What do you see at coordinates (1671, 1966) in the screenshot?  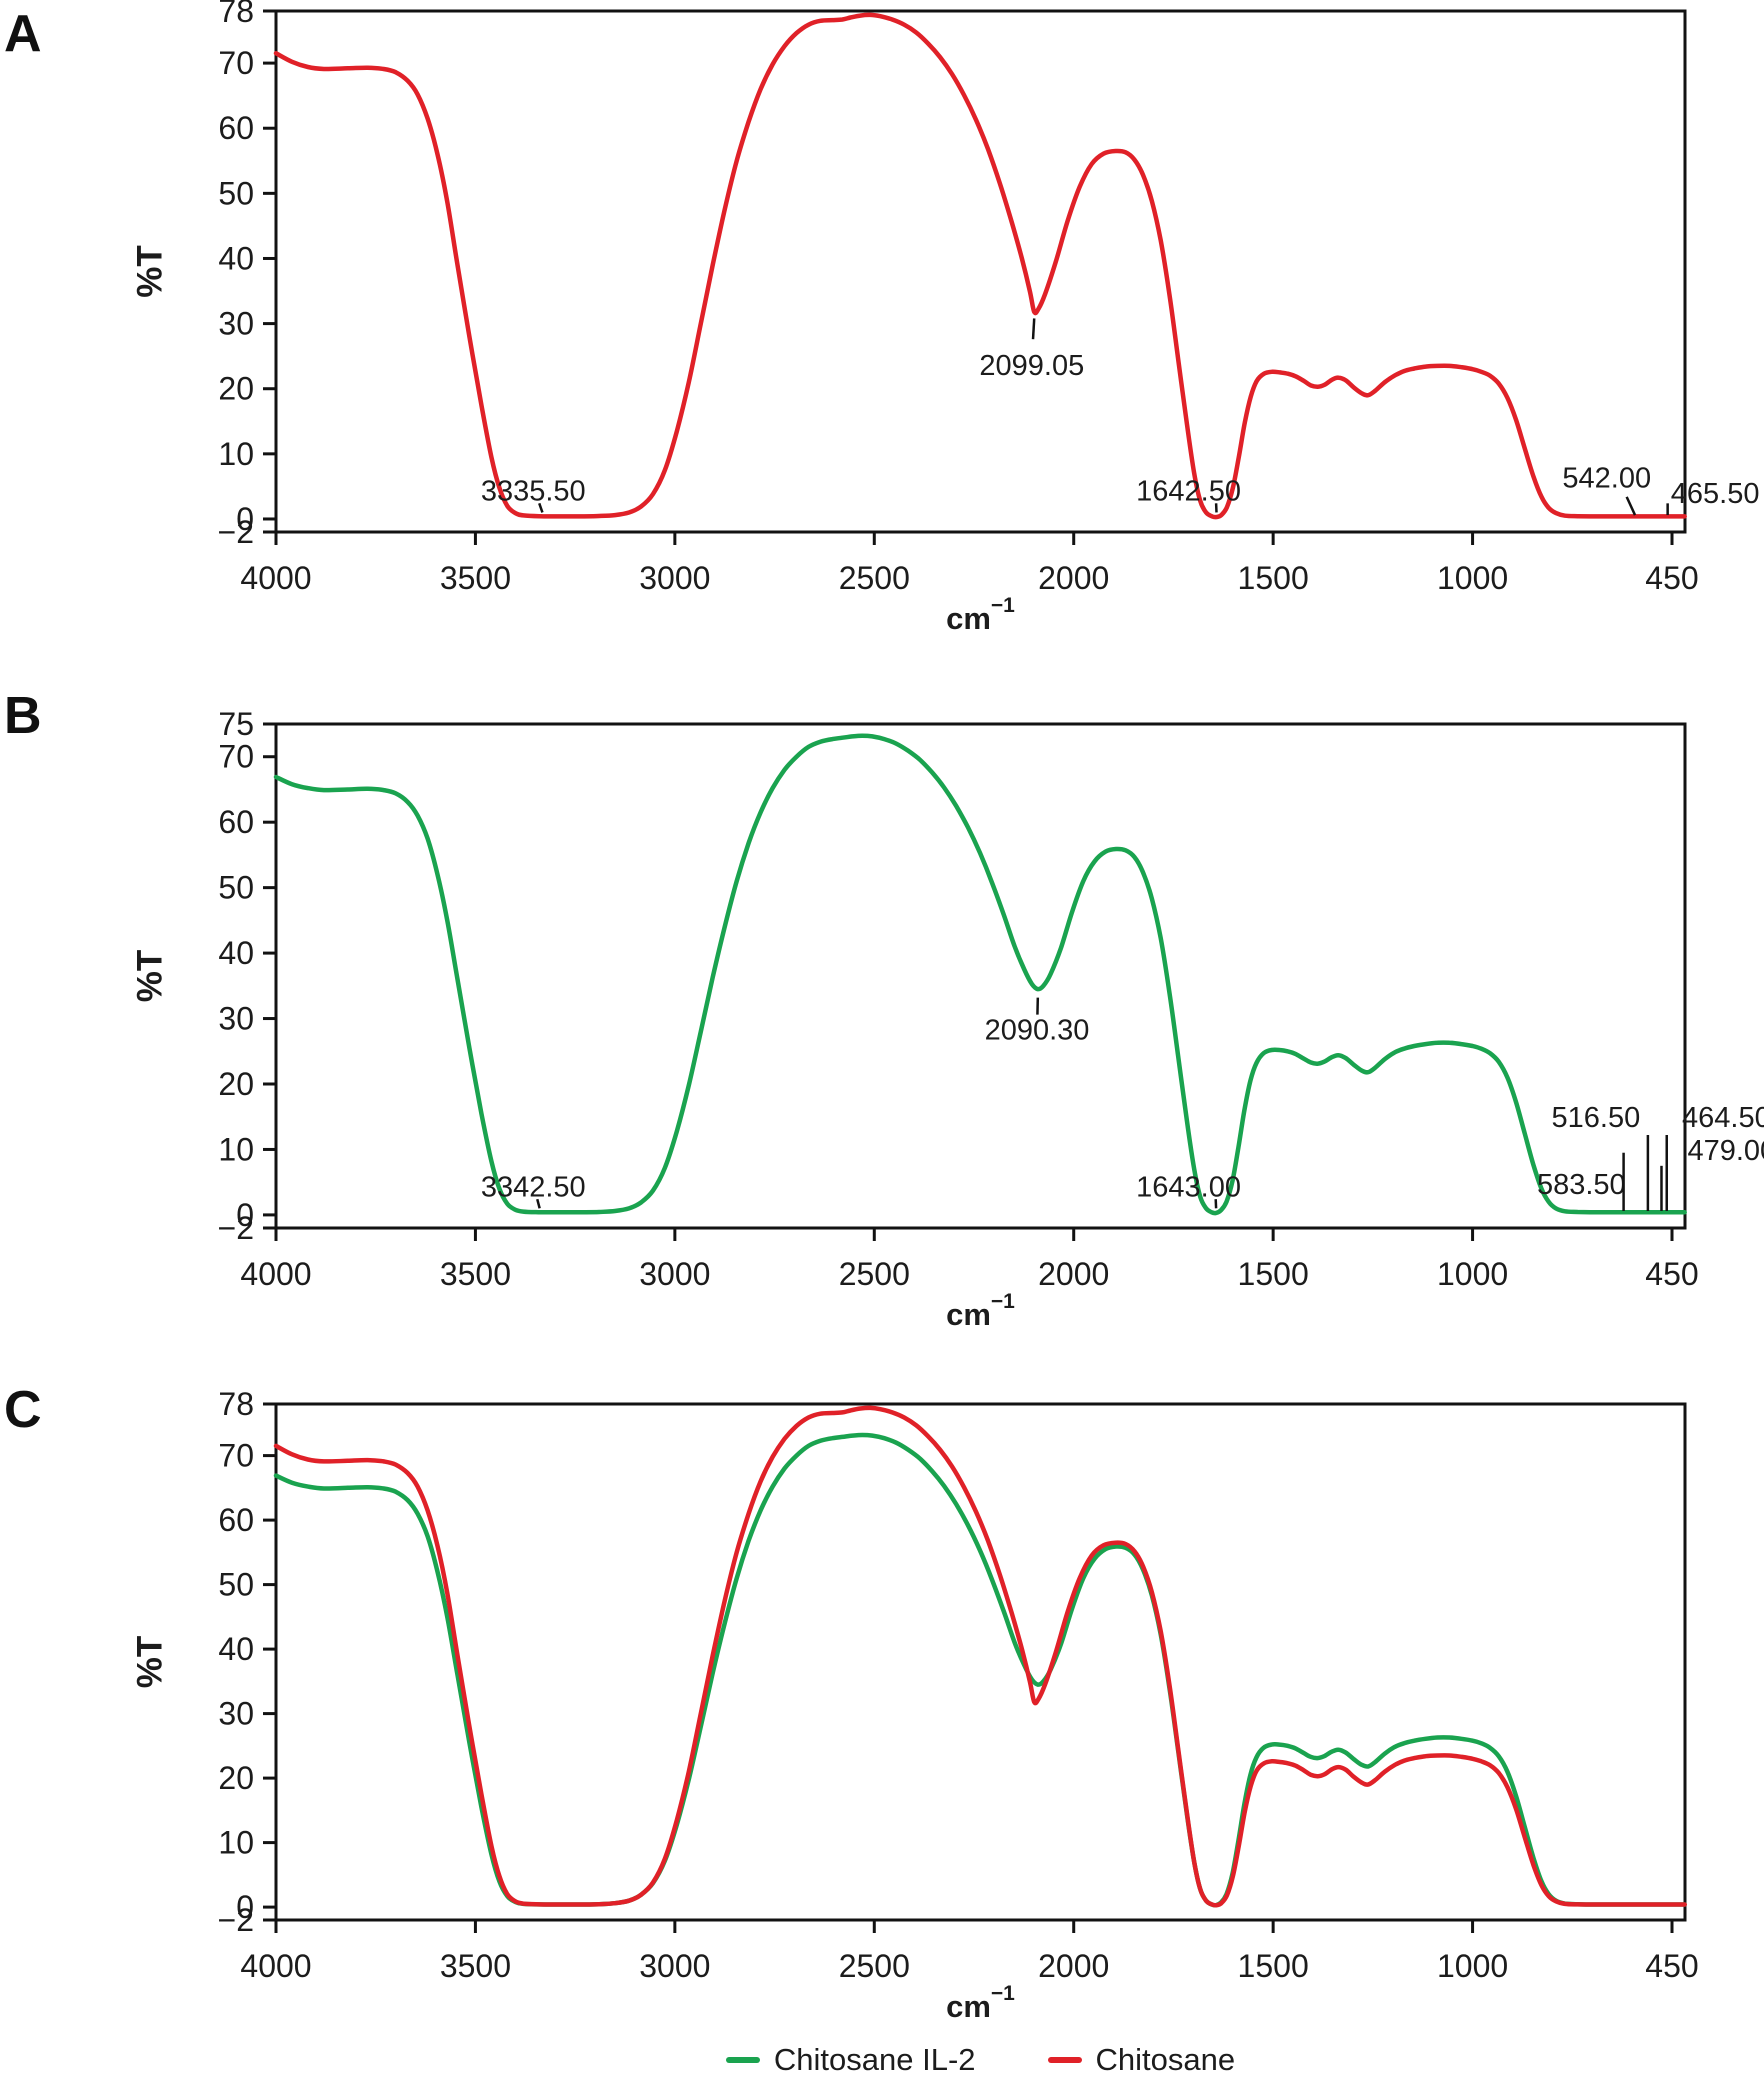 I see `x-tick-label-c: 450` at bounding box center [1671, 1966].